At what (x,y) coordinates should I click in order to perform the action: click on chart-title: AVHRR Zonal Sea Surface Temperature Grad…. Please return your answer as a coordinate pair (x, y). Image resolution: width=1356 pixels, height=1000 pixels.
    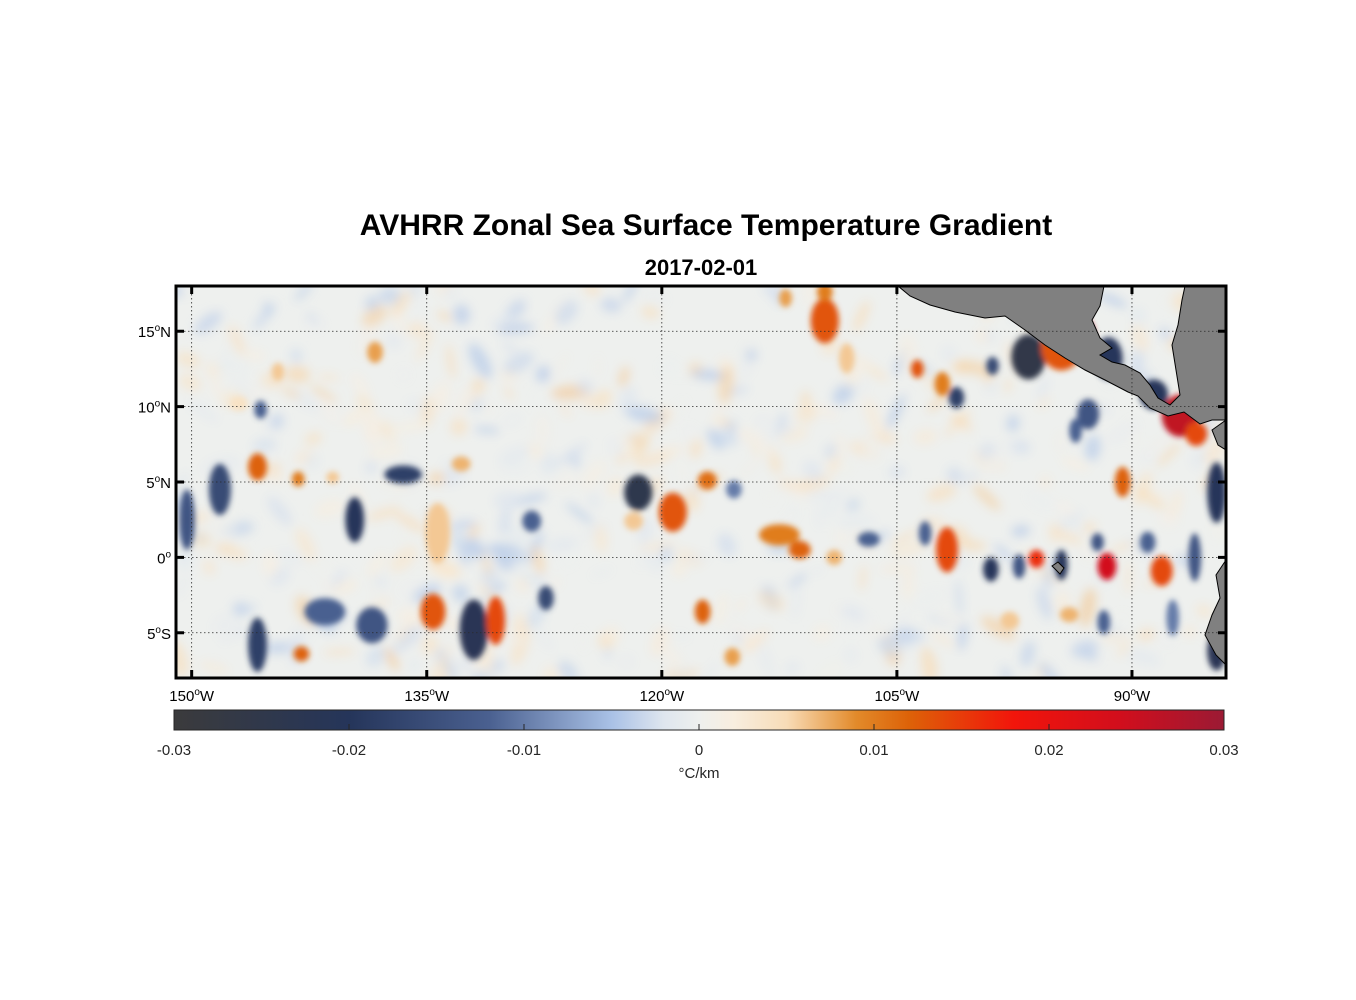
    Looking at the image, I should click on (706, 225).